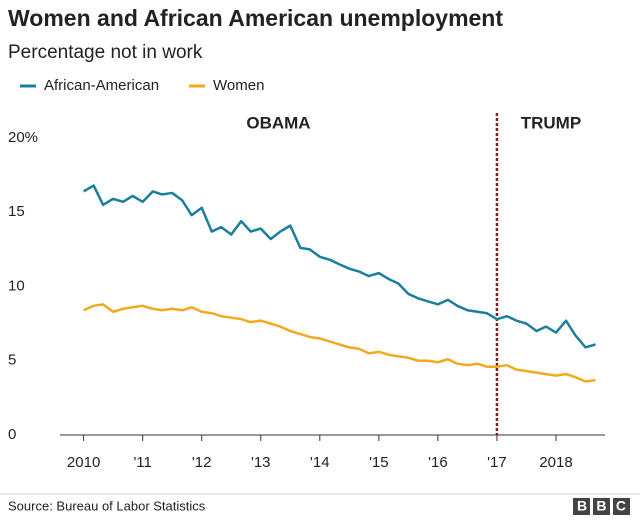 This screenshot has height=520, width=640. What do you see at coordinates (16, 211) in the screenshot?
I see `y-tick-label: 15` at bounding box center [16, 211].